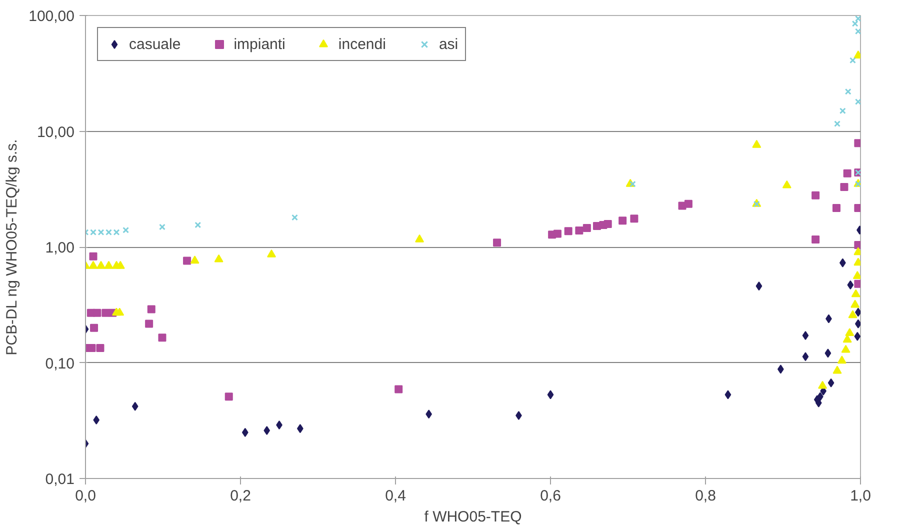  I want to click on x-tick-label: 0,8, so click(705, 496).